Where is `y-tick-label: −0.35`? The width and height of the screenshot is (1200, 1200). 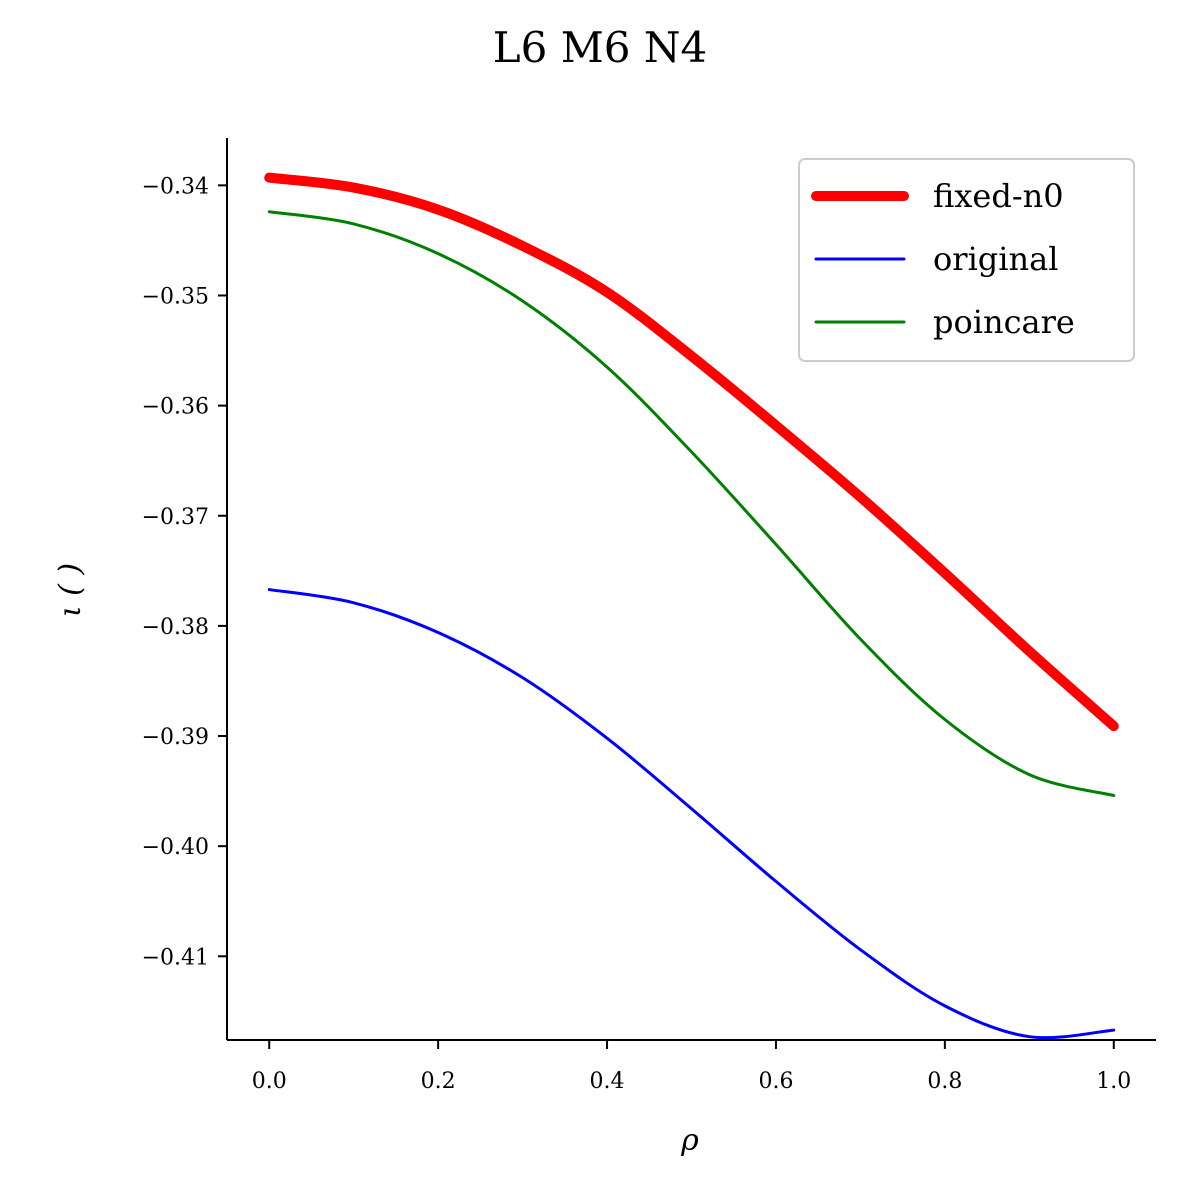
y-tick-label: −0.35 is located at coordinates (175, 296).